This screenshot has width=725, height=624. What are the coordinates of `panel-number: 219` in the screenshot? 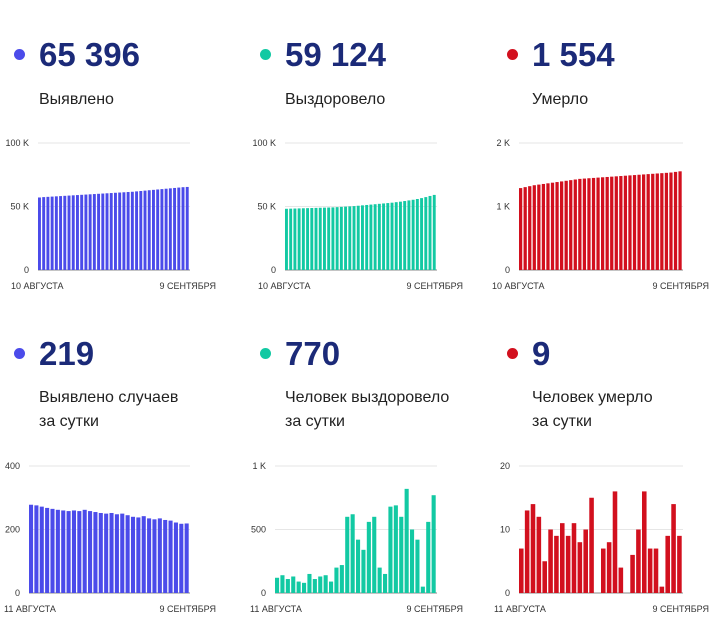 It's located at (67, 353).